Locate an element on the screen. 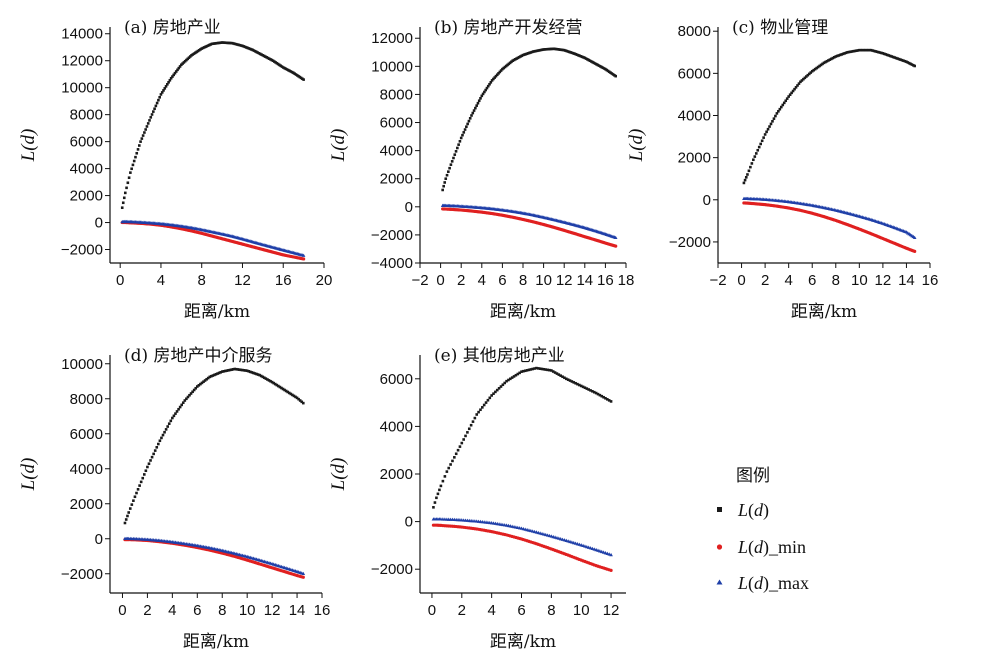  series-ld-min is located at coordinates (522, 547).